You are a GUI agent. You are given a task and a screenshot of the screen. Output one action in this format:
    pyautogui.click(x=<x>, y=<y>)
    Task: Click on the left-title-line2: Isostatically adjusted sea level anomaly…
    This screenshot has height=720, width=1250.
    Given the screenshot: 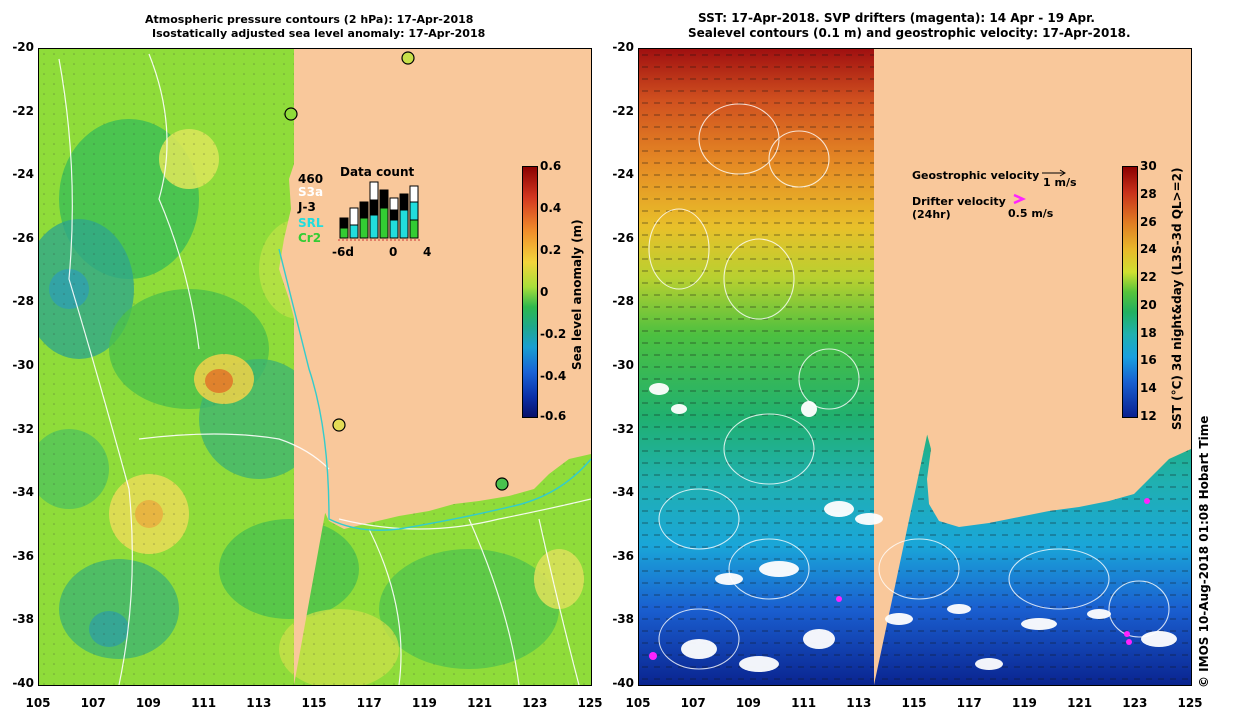 What is the action you would take?
    pyautogui.click(x=319, y=33)
    